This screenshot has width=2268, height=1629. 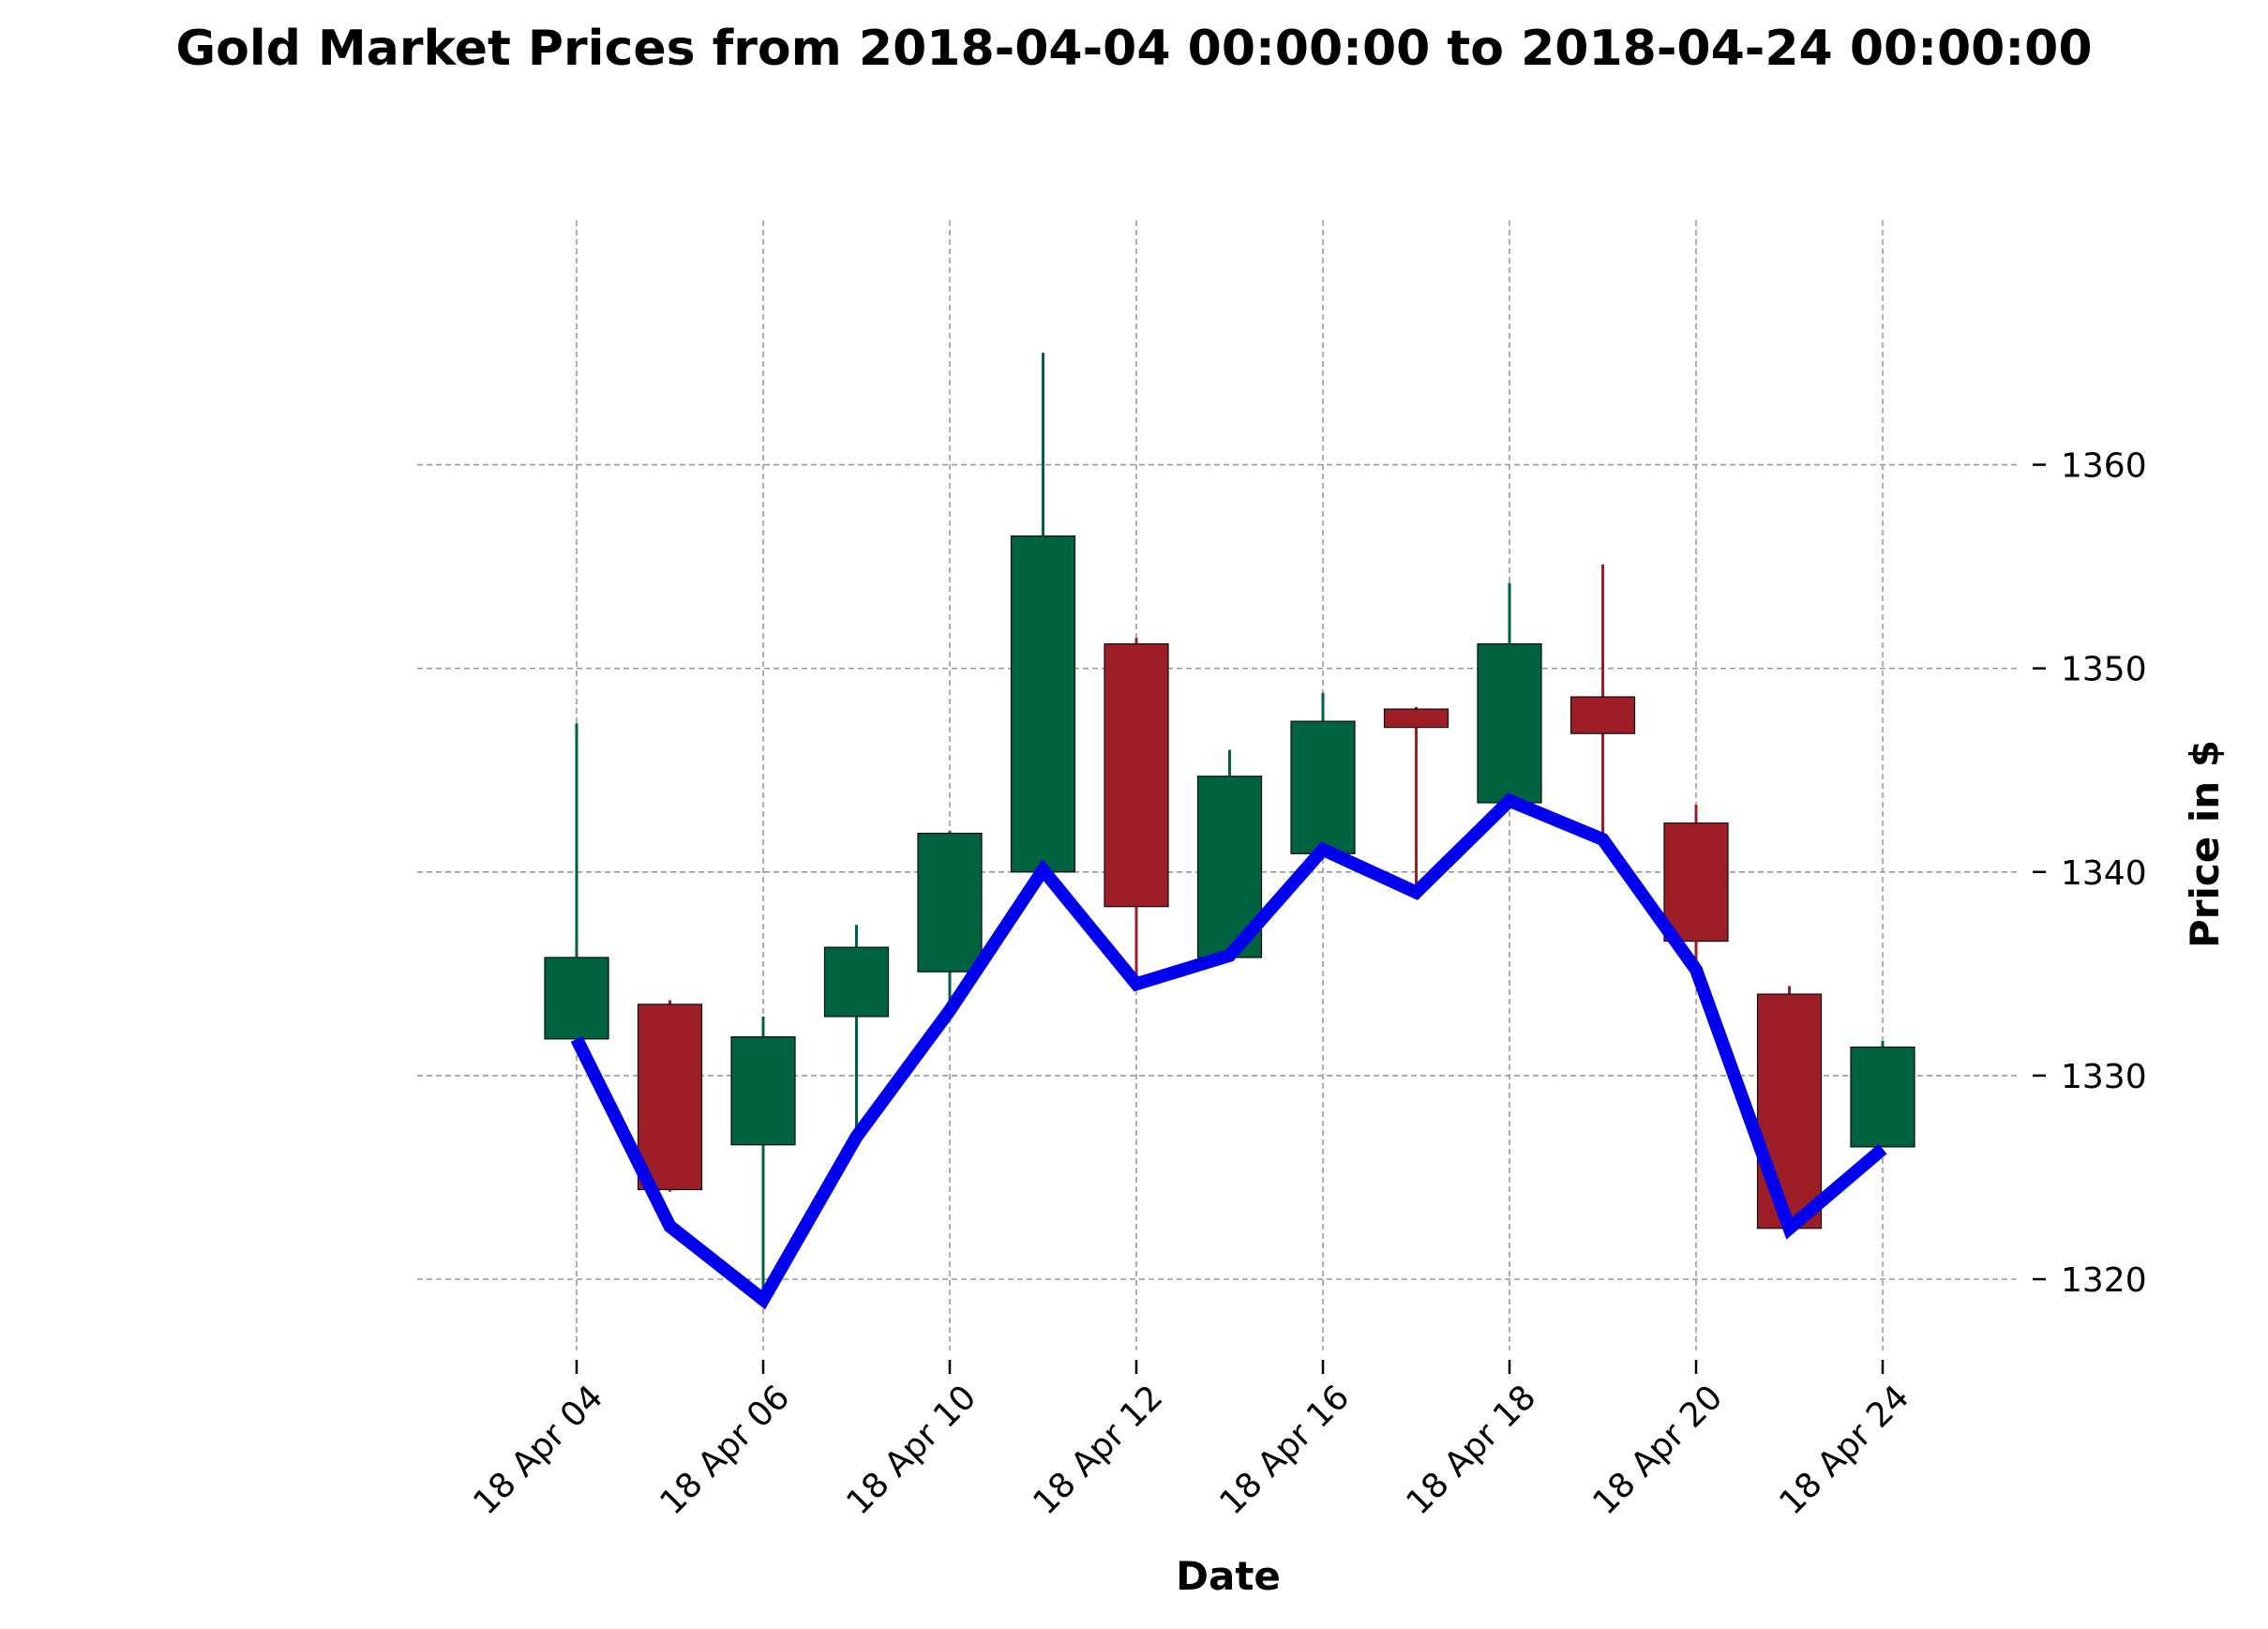 I want to click on y-tick-label: 1360, so click(x=2104, y=467).